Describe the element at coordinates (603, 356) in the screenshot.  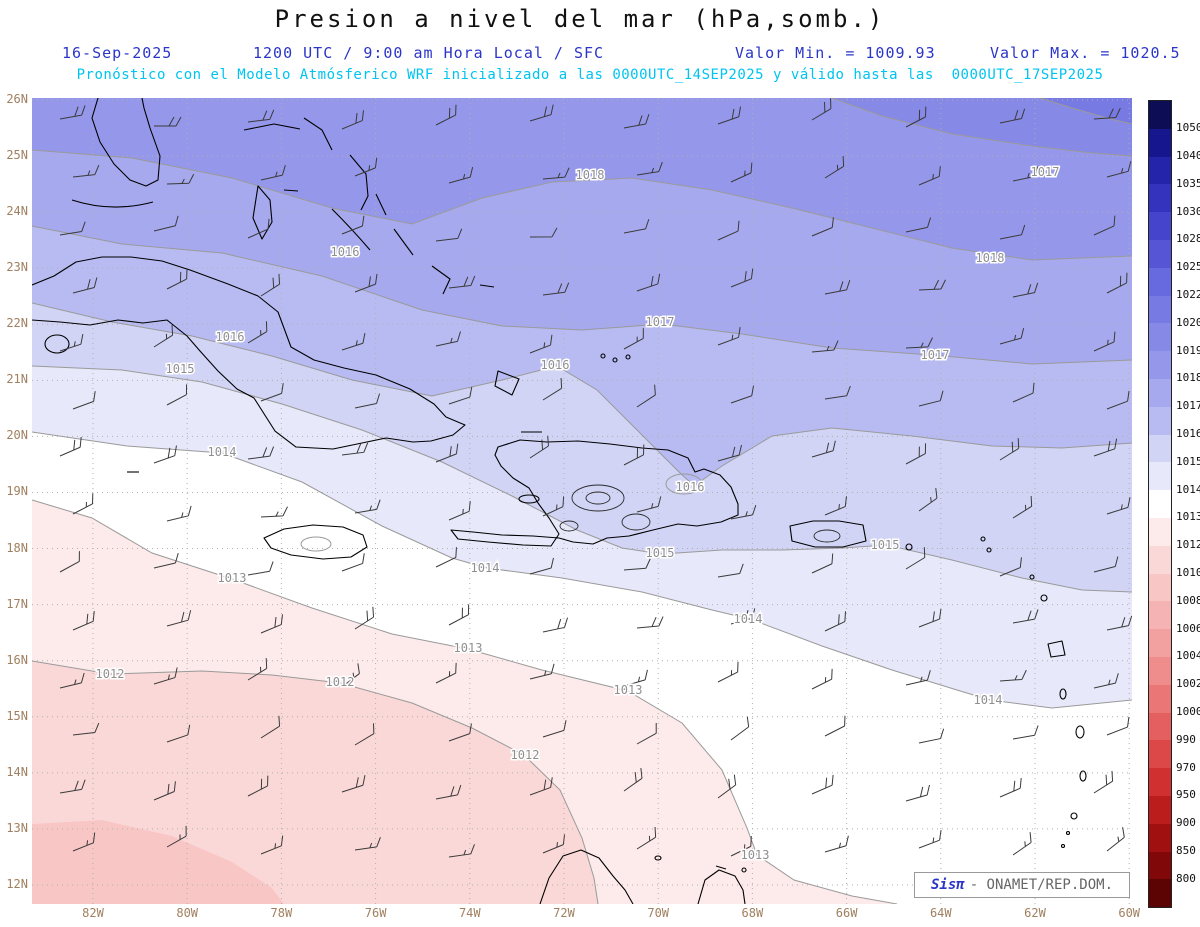
I see `coastline-turks-caicos` at that location.